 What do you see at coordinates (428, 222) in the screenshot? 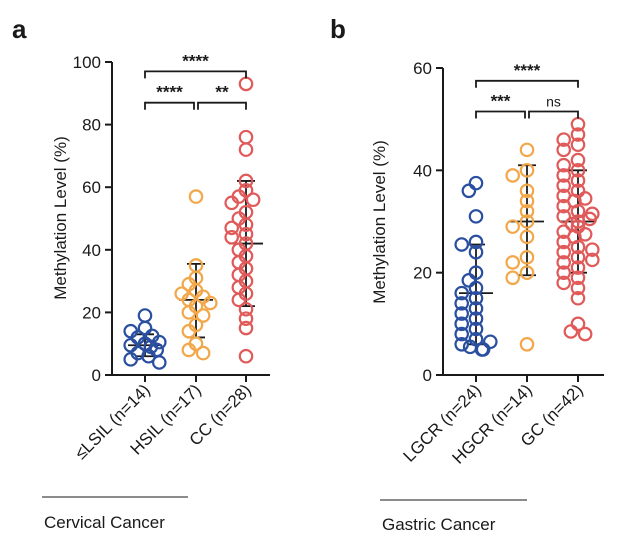
I see `panel-b-y-ticks: 0 20 40 60` at bounding box center [428, 222].